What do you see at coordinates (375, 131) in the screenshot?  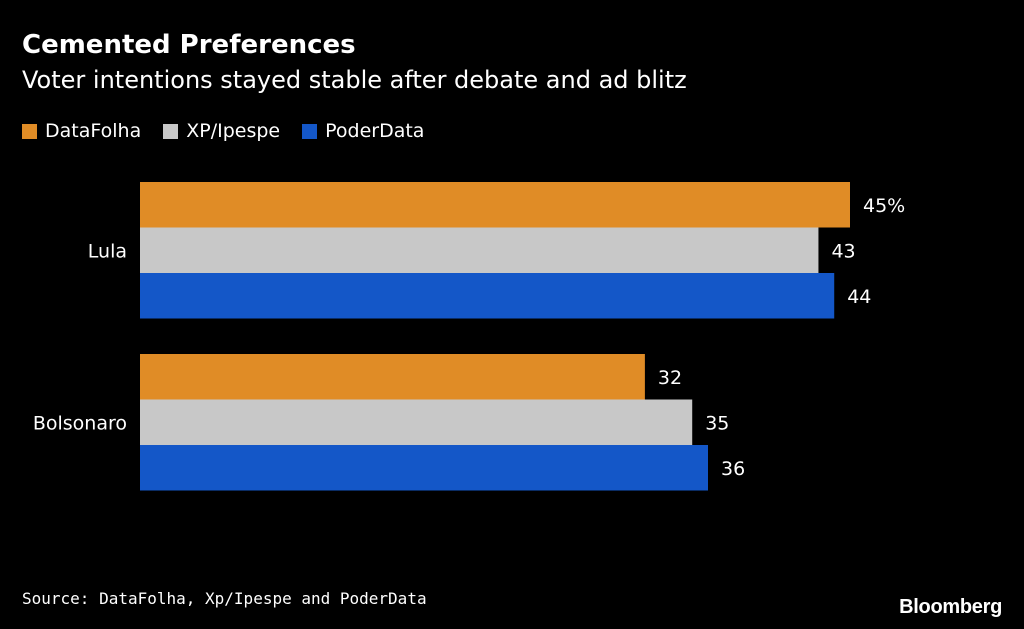 I see `legend-label-poderdata: PoderData` at bounding box center [375, 131].